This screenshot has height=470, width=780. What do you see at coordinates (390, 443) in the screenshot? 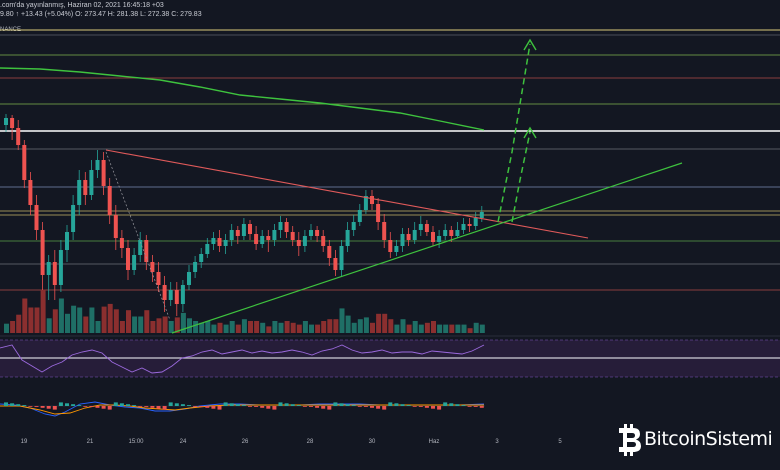
I see `time-axis: 19 21 15:00 24 26 28 30 Haz 3 5` at bounding box center [390, 443].